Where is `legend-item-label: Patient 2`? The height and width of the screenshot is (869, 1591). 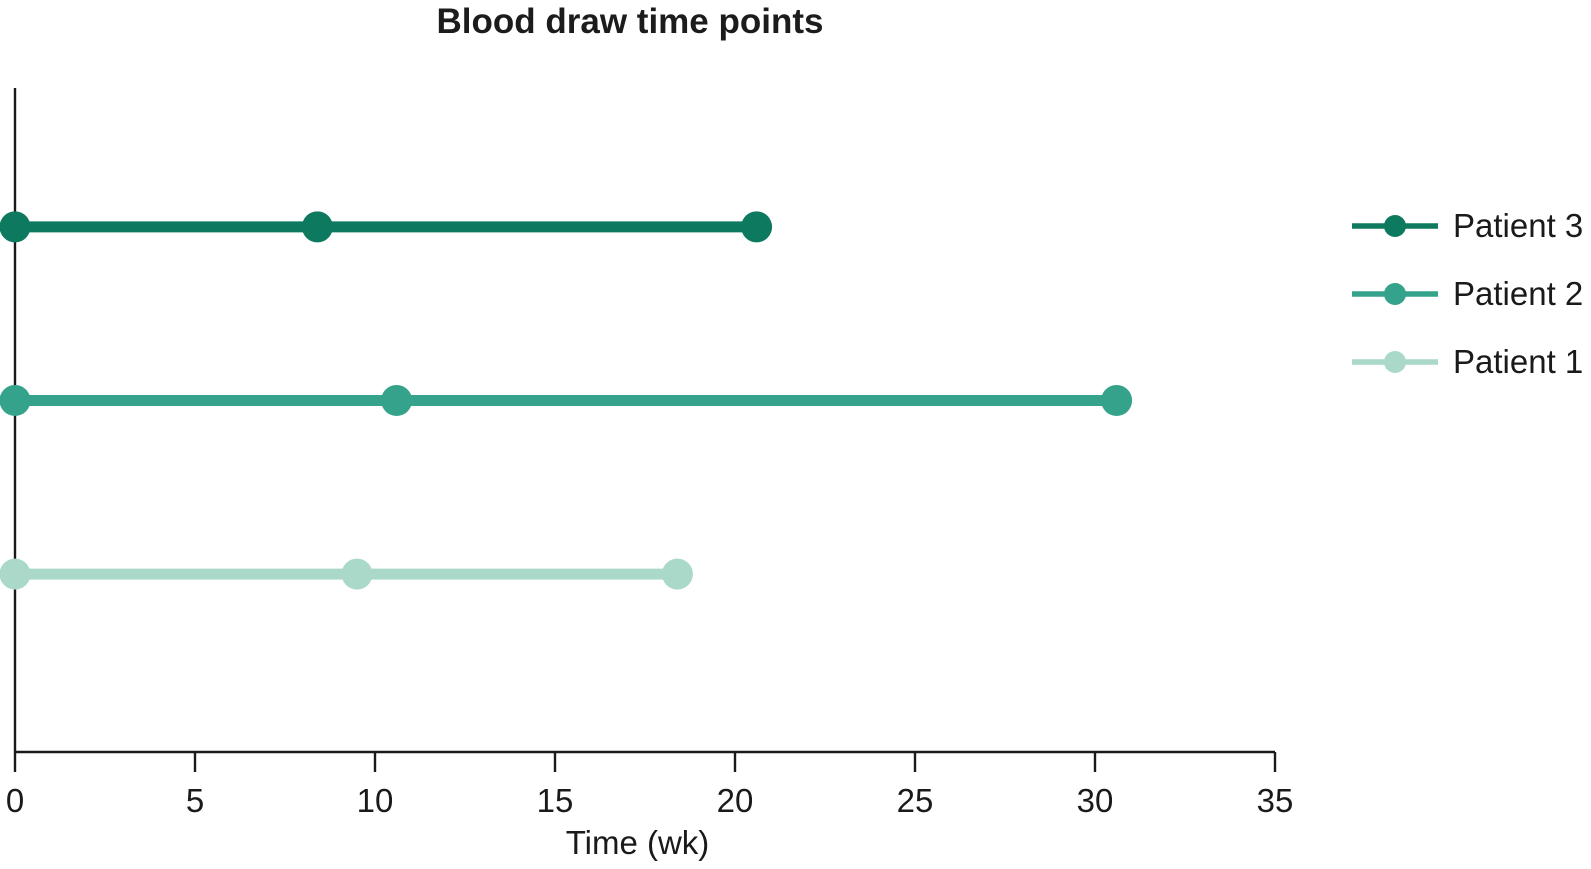 legend-item-label: Patient 2 is located at coordinates (1518, 293).